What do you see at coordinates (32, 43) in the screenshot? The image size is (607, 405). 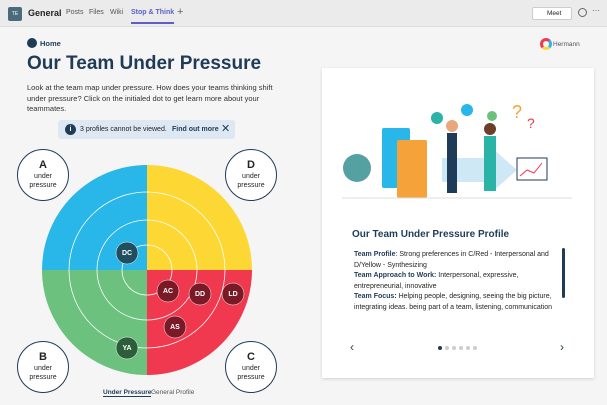 I see `home-icon` at bounding box center [32, 43].